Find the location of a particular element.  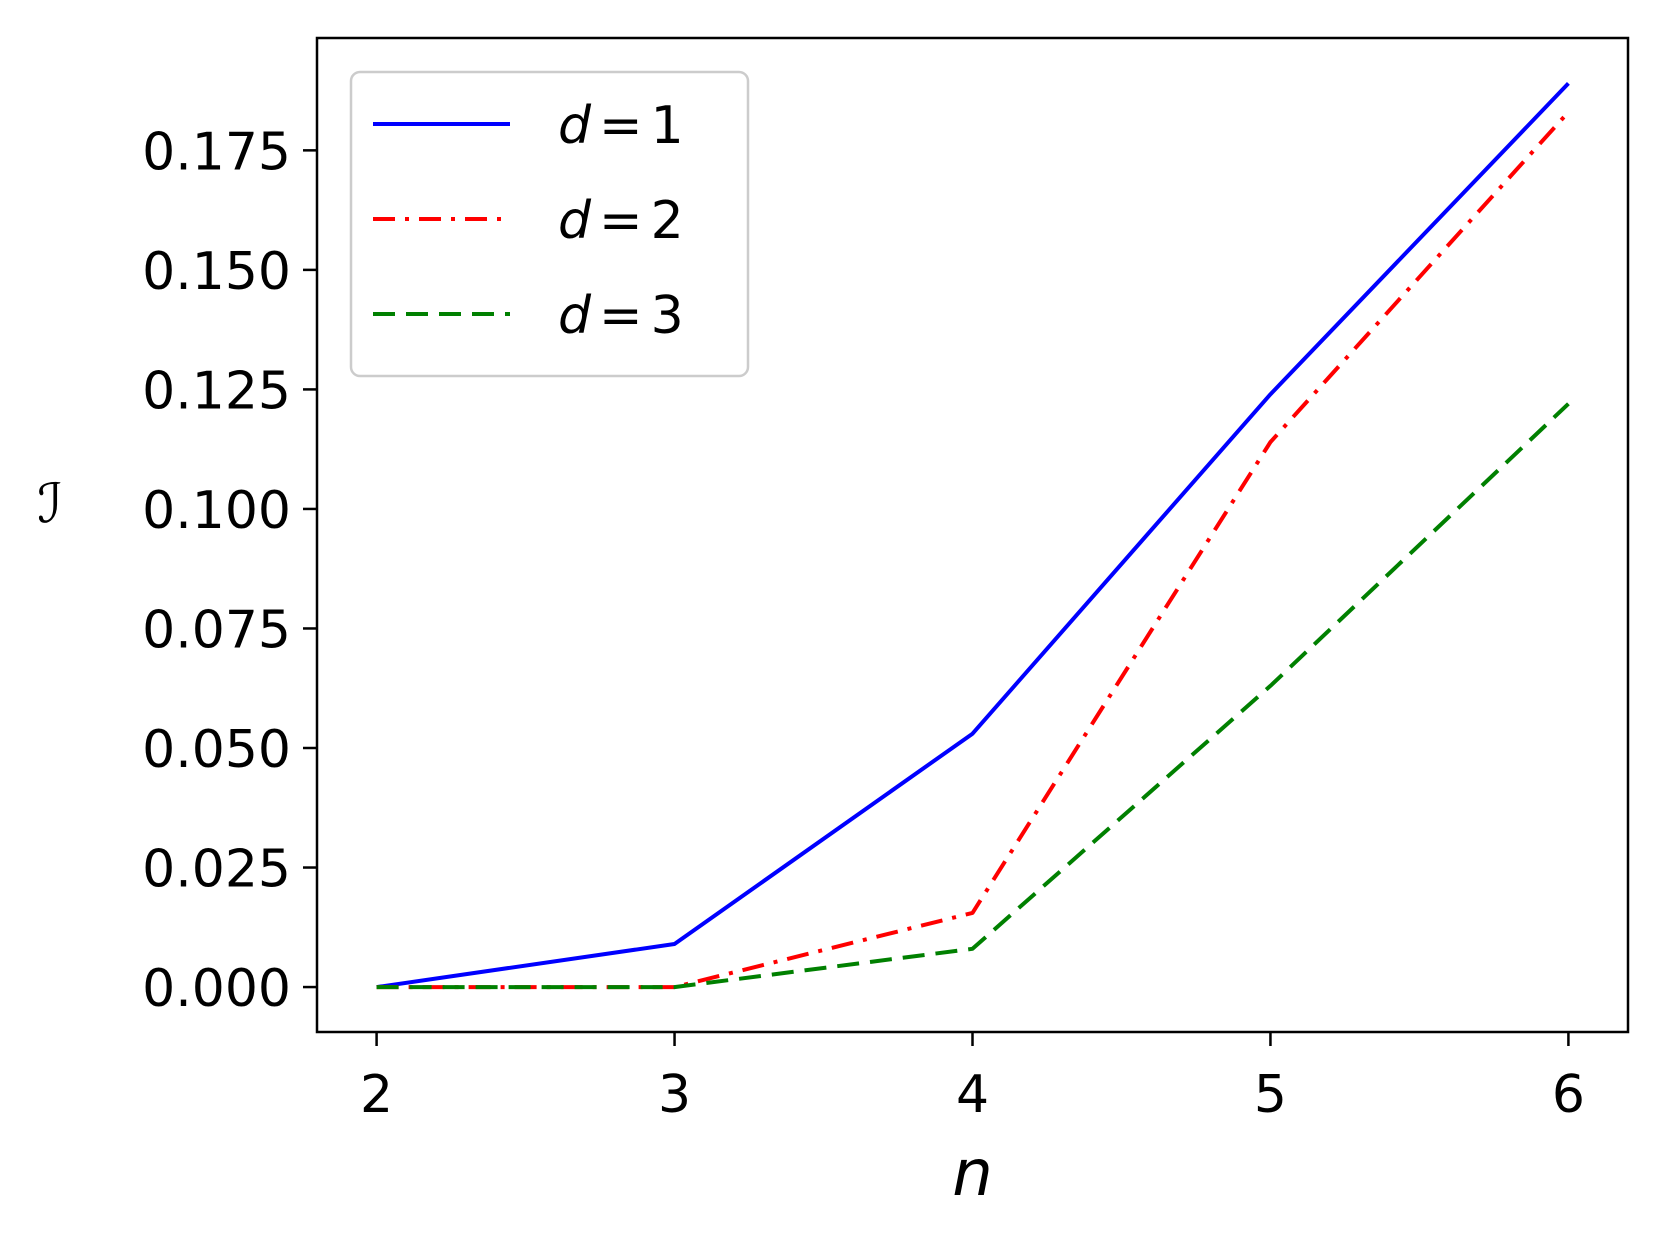

y-tick-label: 0.050 is located at coordinates (216, 750).